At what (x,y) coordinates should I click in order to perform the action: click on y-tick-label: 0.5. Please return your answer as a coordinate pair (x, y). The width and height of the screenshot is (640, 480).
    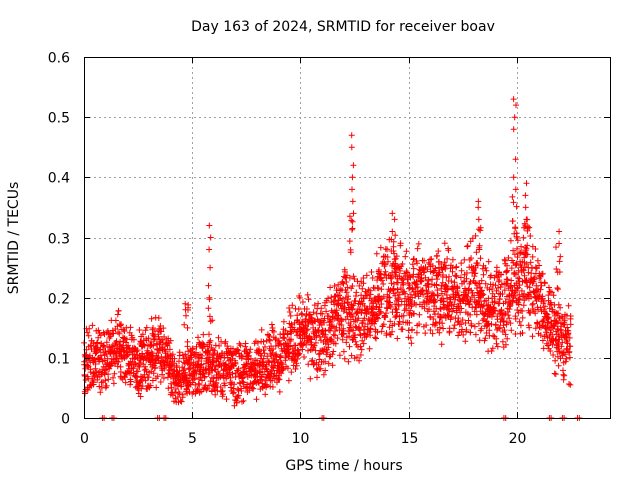
    Looking at the image, I should click on (59, 119).